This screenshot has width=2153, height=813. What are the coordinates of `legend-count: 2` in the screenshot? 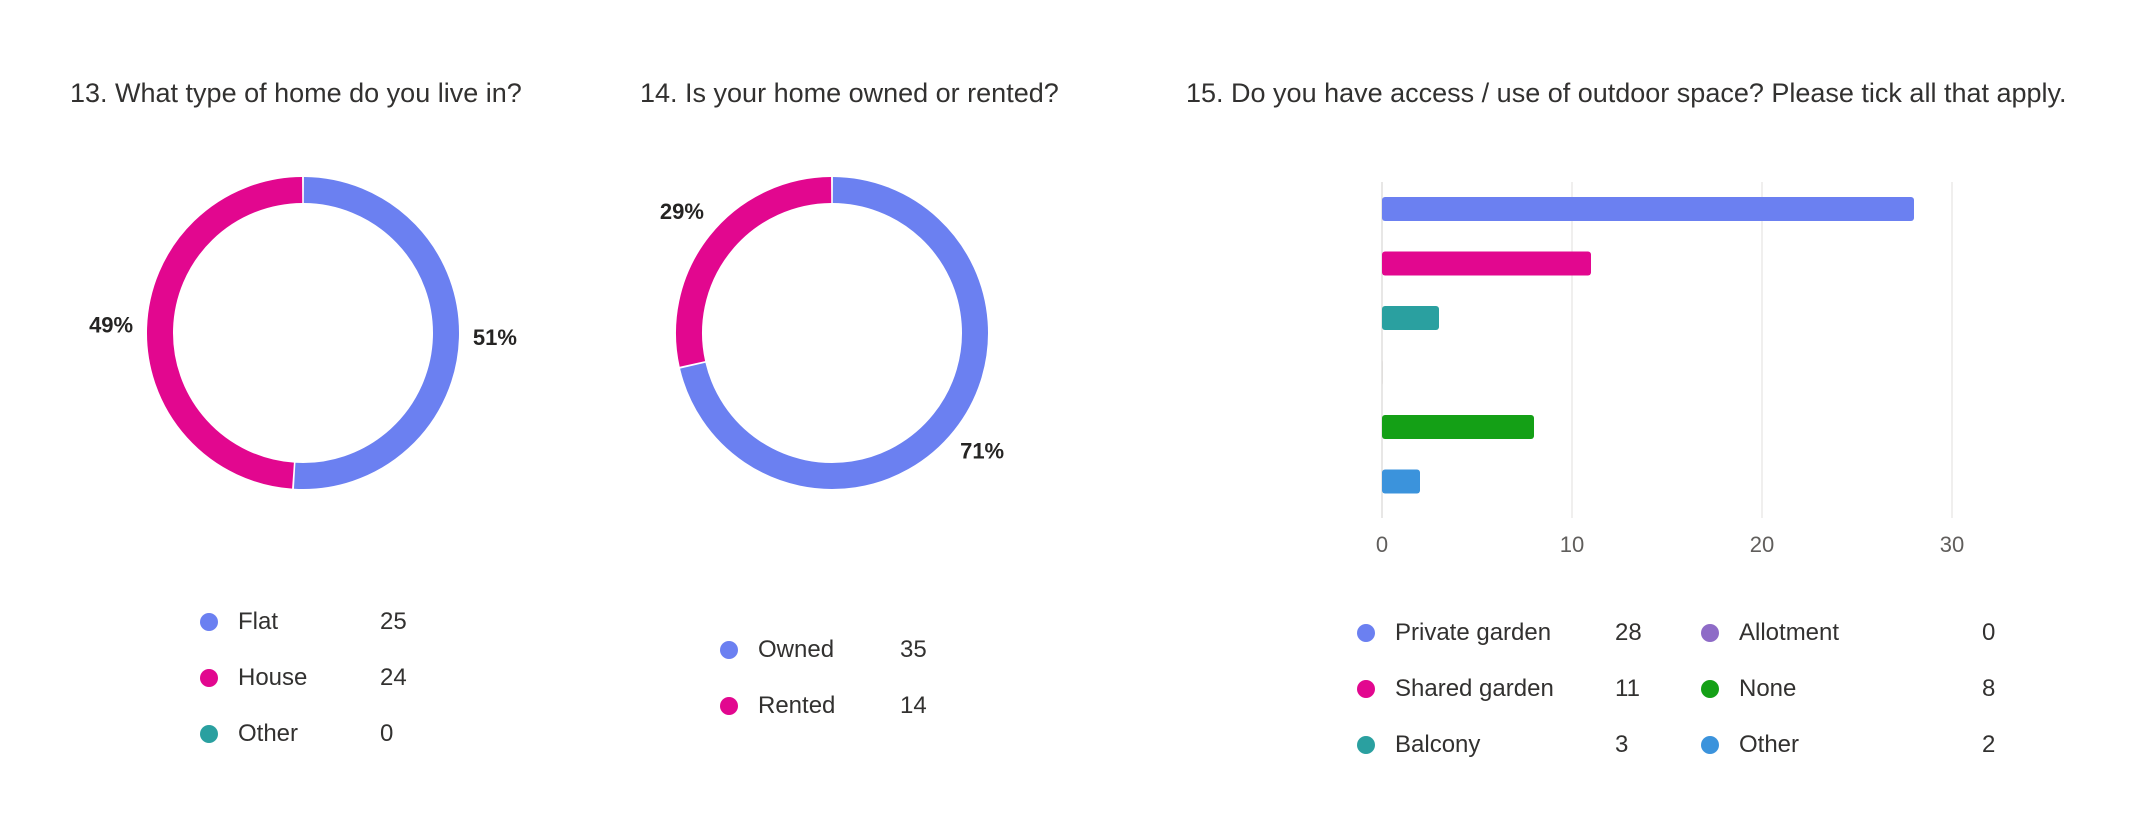 It's located at (1989, 744).